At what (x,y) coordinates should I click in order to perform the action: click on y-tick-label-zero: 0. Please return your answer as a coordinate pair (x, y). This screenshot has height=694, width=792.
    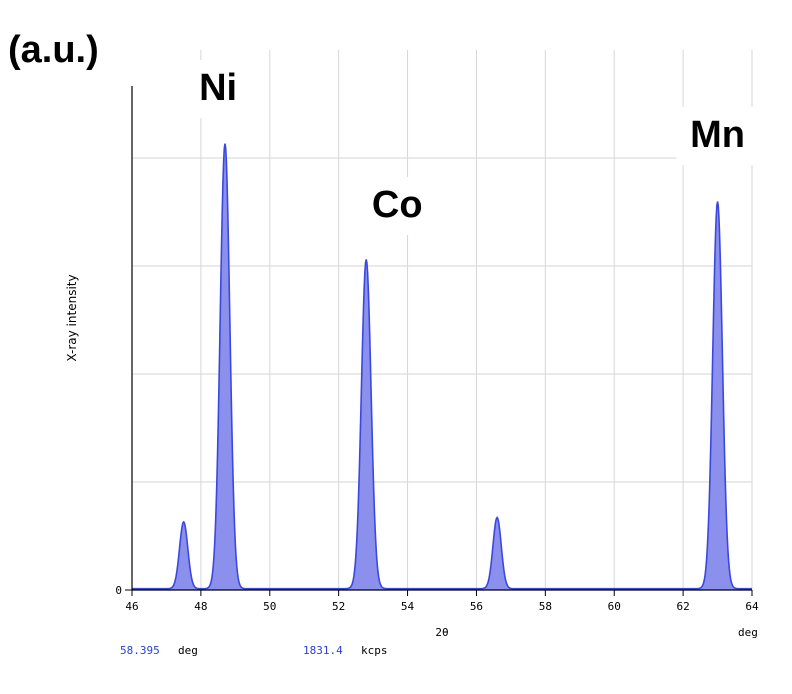
    Looking at the image, I should click on (118, 590).